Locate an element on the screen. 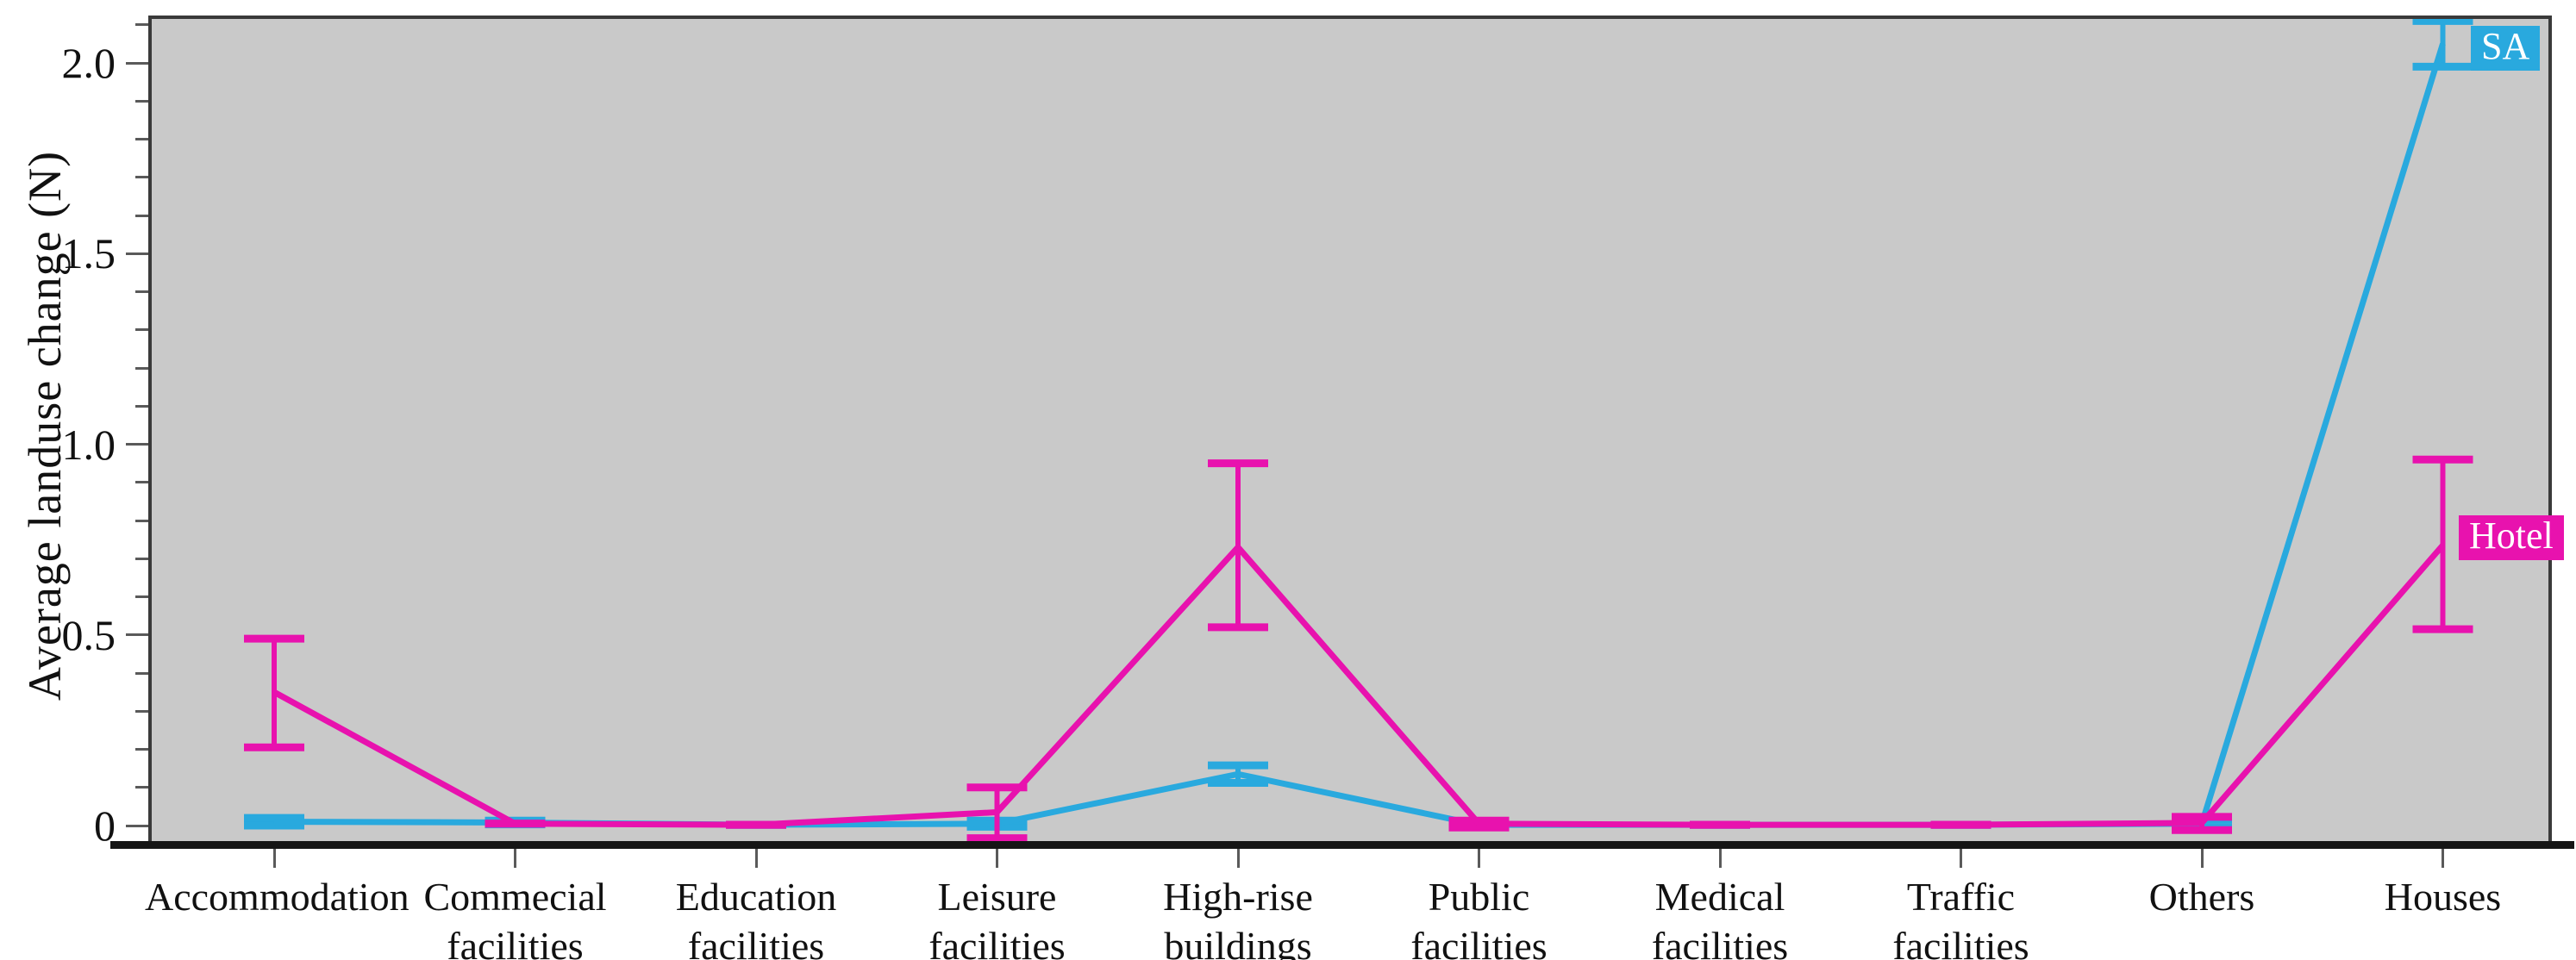 The image size is (2576, 960). legend-sa-label: SA is located at coordinates (2506, 48).